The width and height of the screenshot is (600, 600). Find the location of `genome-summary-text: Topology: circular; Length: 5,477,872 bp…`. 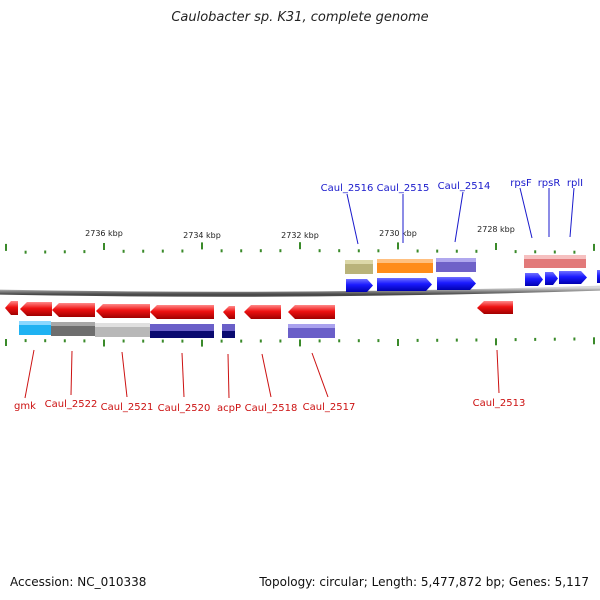

genome-summary-text: Topology: circular; Length: 5,477,872 bp… is located at coordinates (424, 582).